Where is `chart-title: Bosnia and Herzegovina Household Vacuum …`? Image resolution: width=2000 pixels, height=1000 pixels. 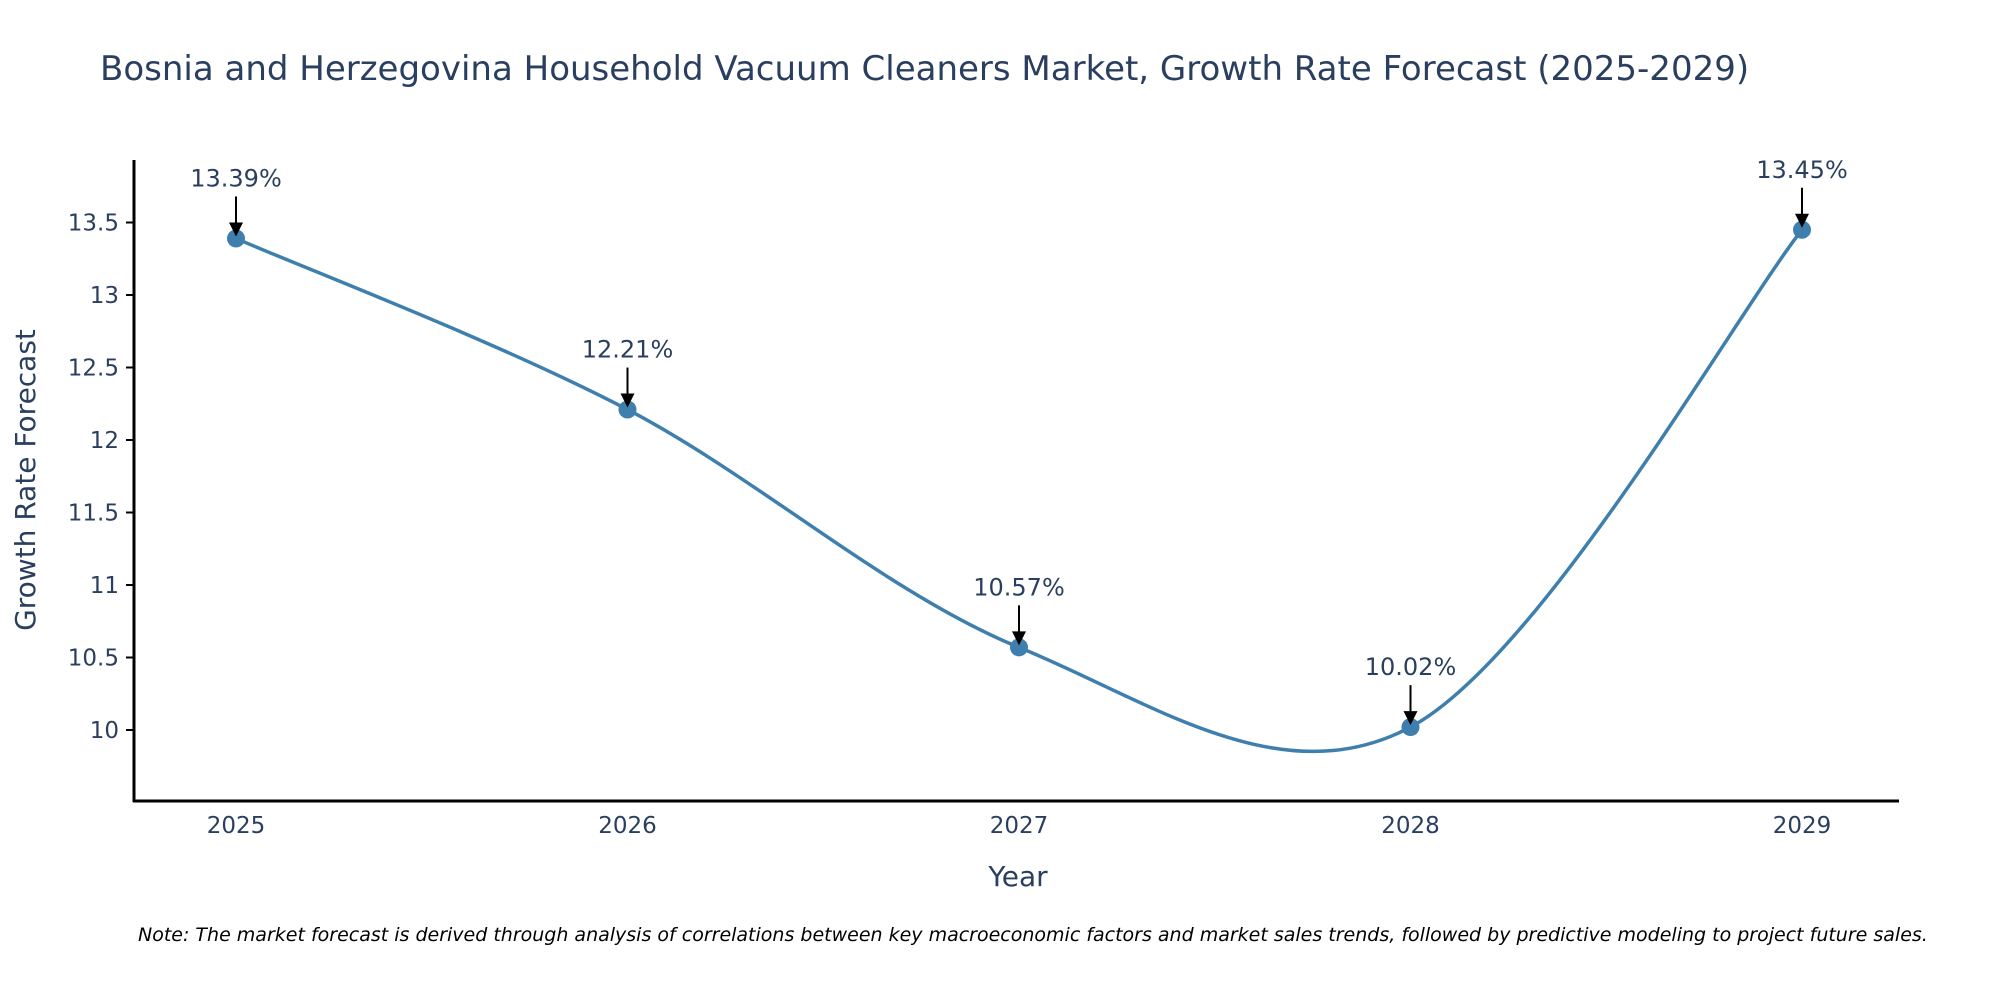 chart-title: Bosnia and Herzegovina Household Vacuum … is located at coordinates (924, 69).